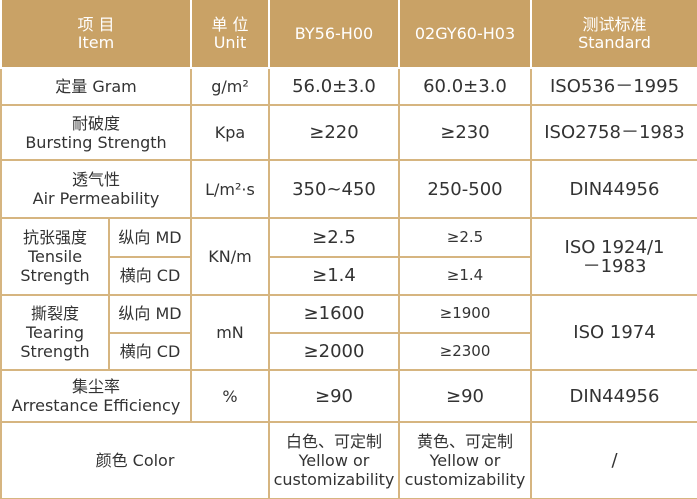 The height and width of the screenshot is (499, 697). What do you see at coordinates (95, 179) in the screenshot?
I see `cell-text: 透气性` at bounding box center [95, 179].